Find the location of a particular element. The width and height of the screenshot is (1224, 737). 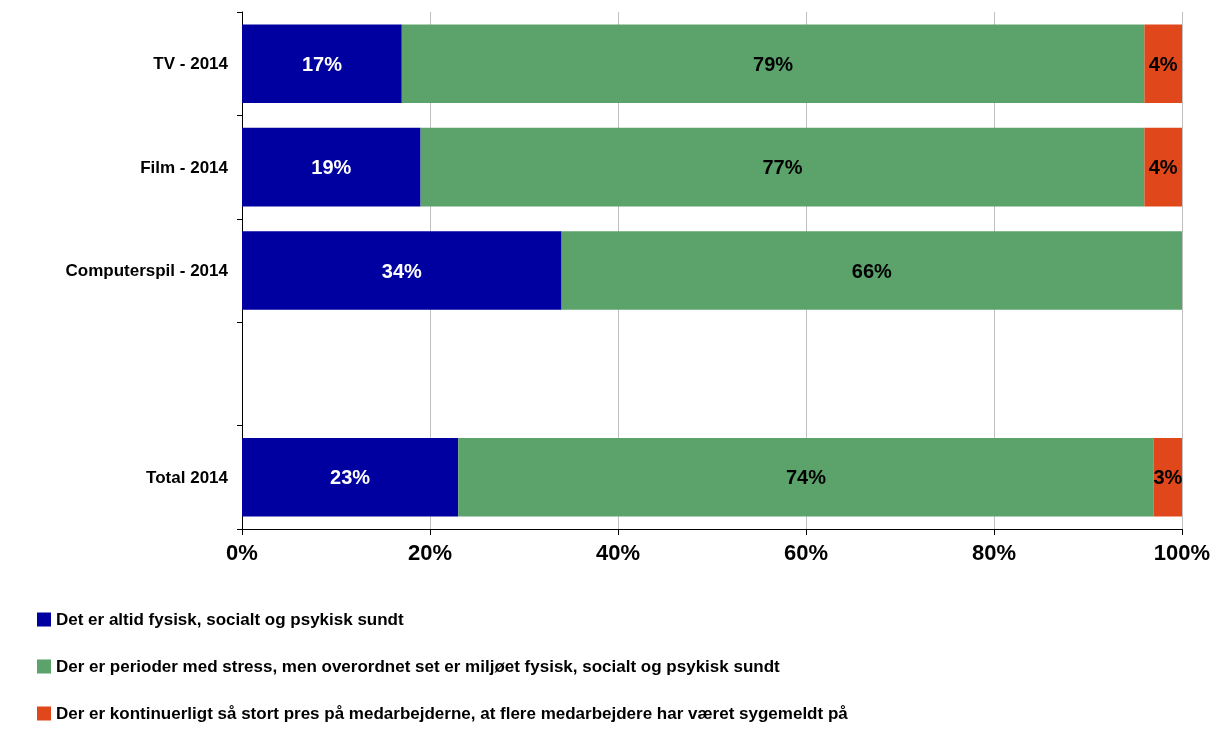

legend-label: Der er perioder med stress, men overordnet set er miljøet fysisk, socialt og psykisk sundt is located at coordinates (418, 666).